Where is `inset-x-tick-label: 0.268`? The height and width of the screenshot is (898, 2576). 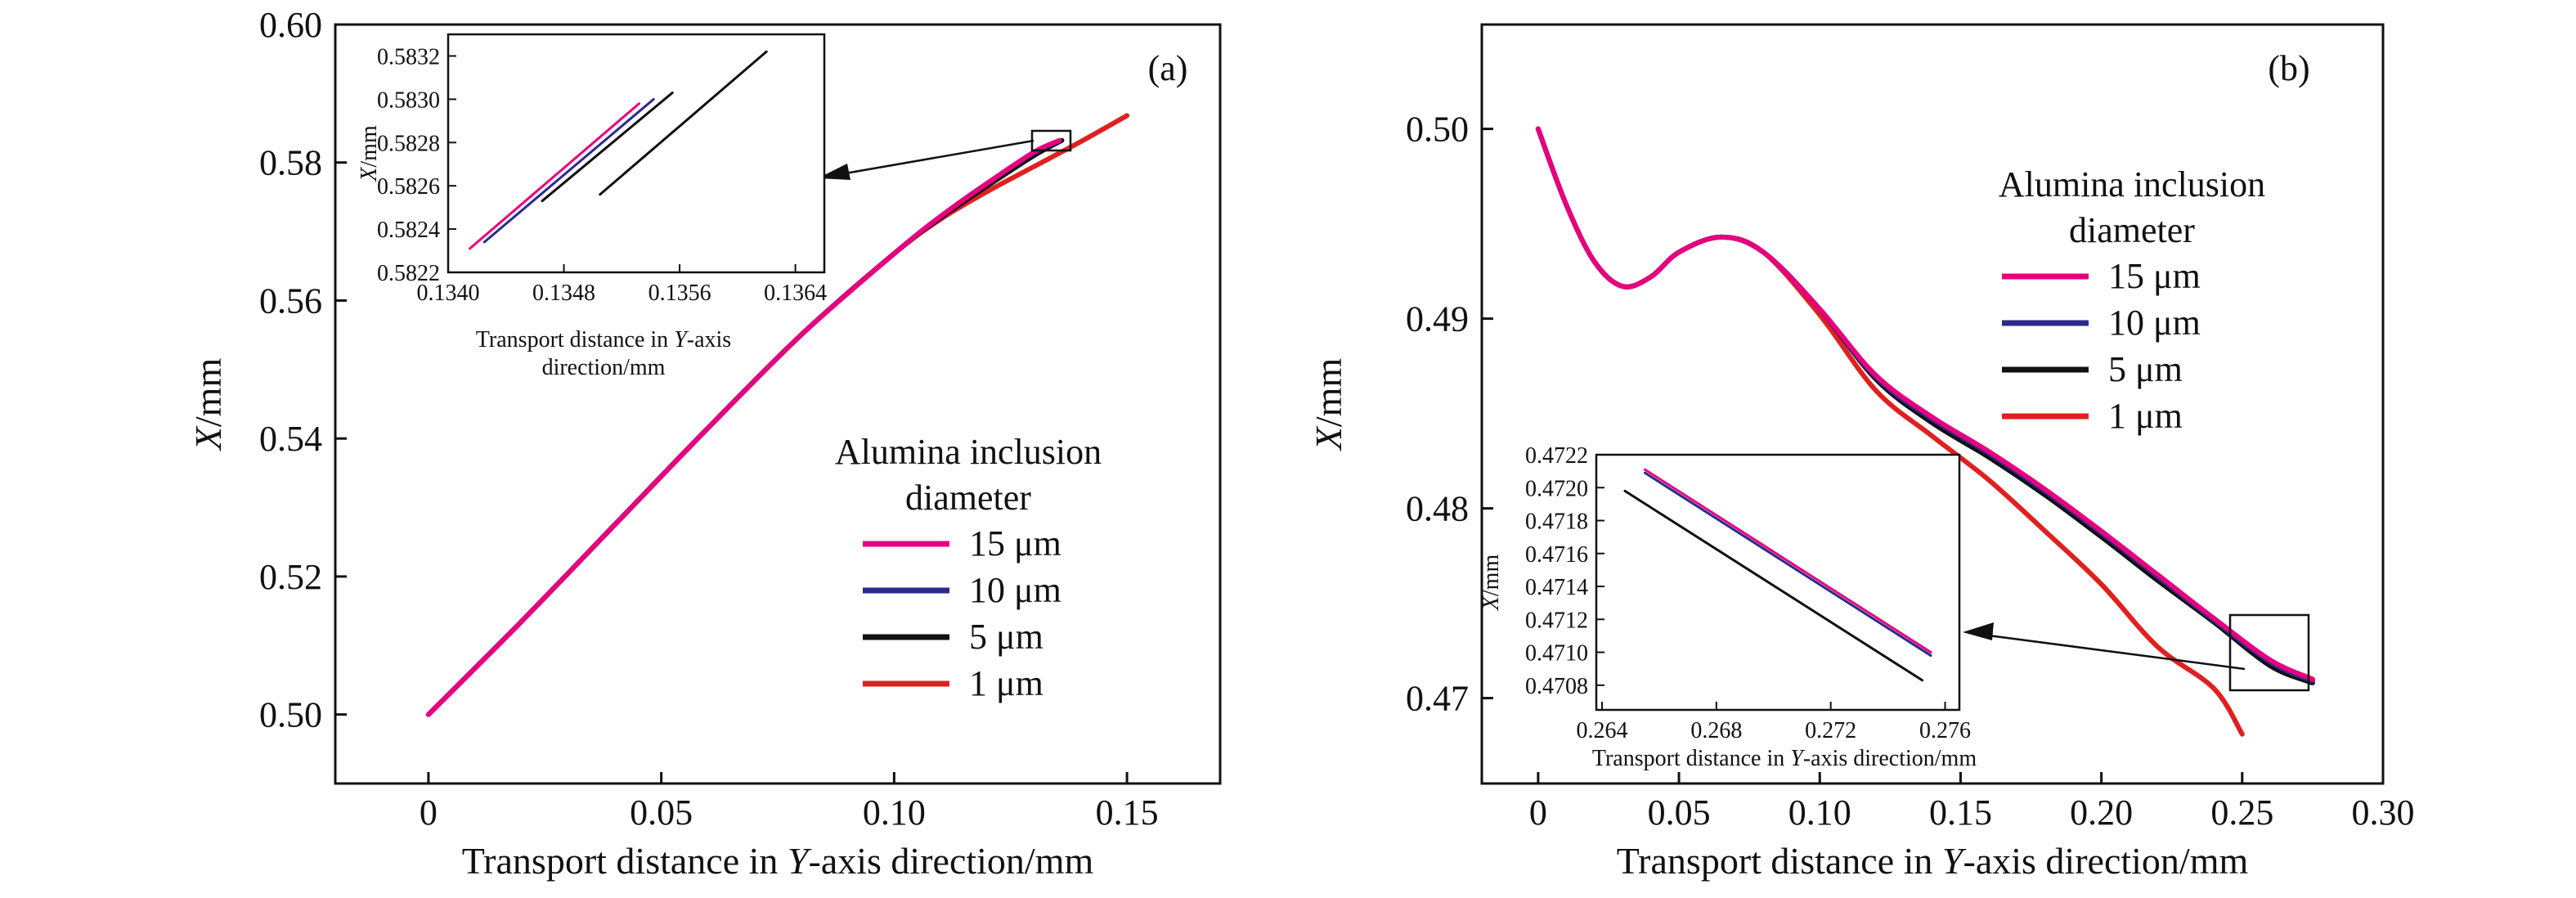 inset-x-tick-label: 0.268 is located at coordinates (1716, 730).